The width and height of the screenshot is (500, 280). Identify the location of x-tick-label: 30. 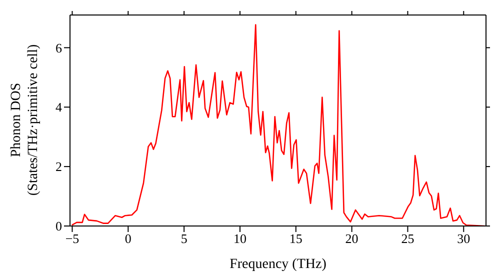
(463, 238).